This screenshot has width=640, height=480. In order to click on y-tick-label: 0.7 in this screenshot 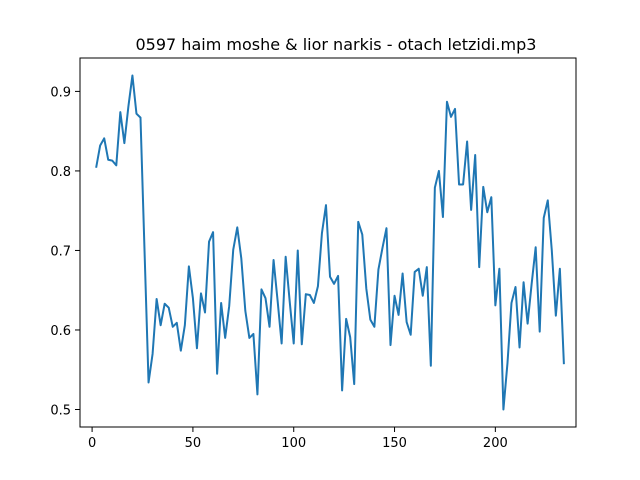, I will do `click(60, 251)`.